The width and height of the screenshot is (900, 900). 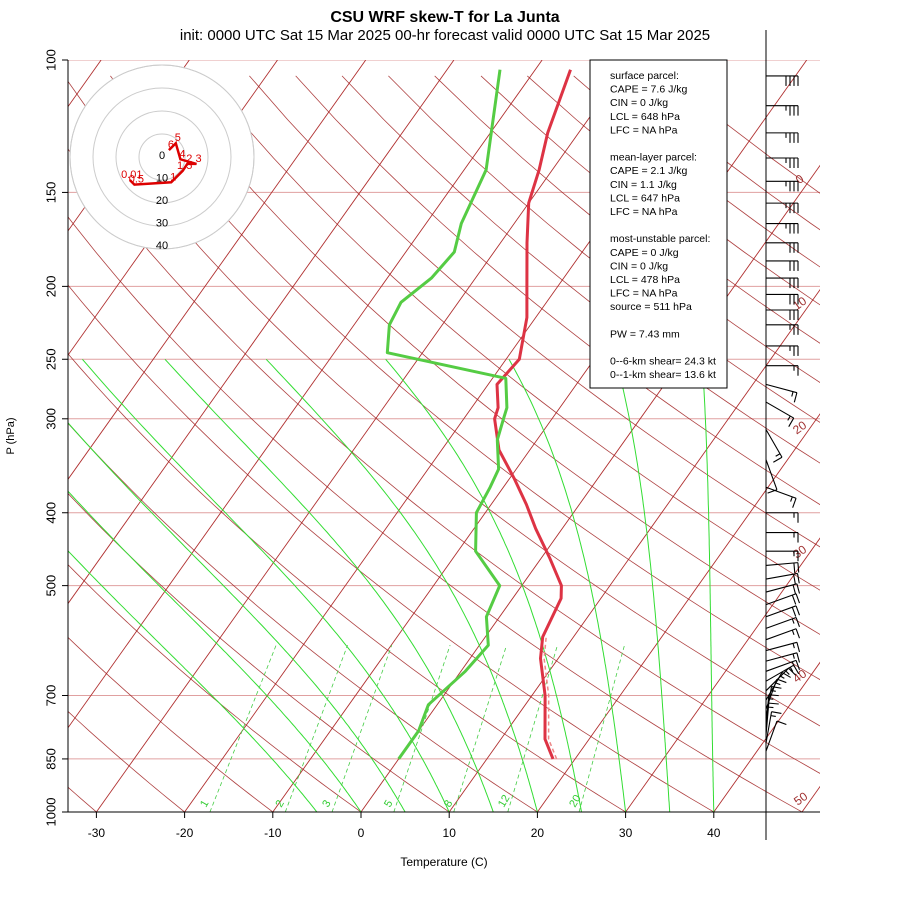 I want to click on x-tick-label: 30, so click(x=626, y=833).